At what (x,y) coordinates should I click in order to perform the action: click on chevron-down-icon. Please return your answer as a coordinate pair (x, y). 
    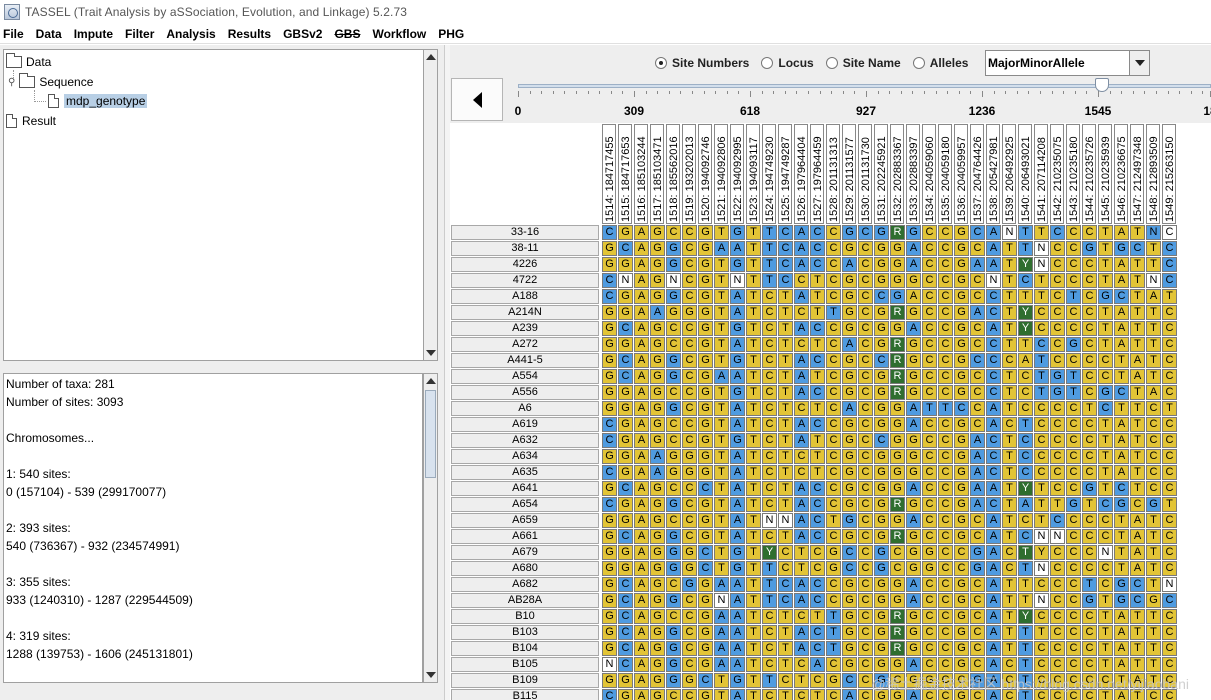
    Looking at the image, I should click on (1139, 63).